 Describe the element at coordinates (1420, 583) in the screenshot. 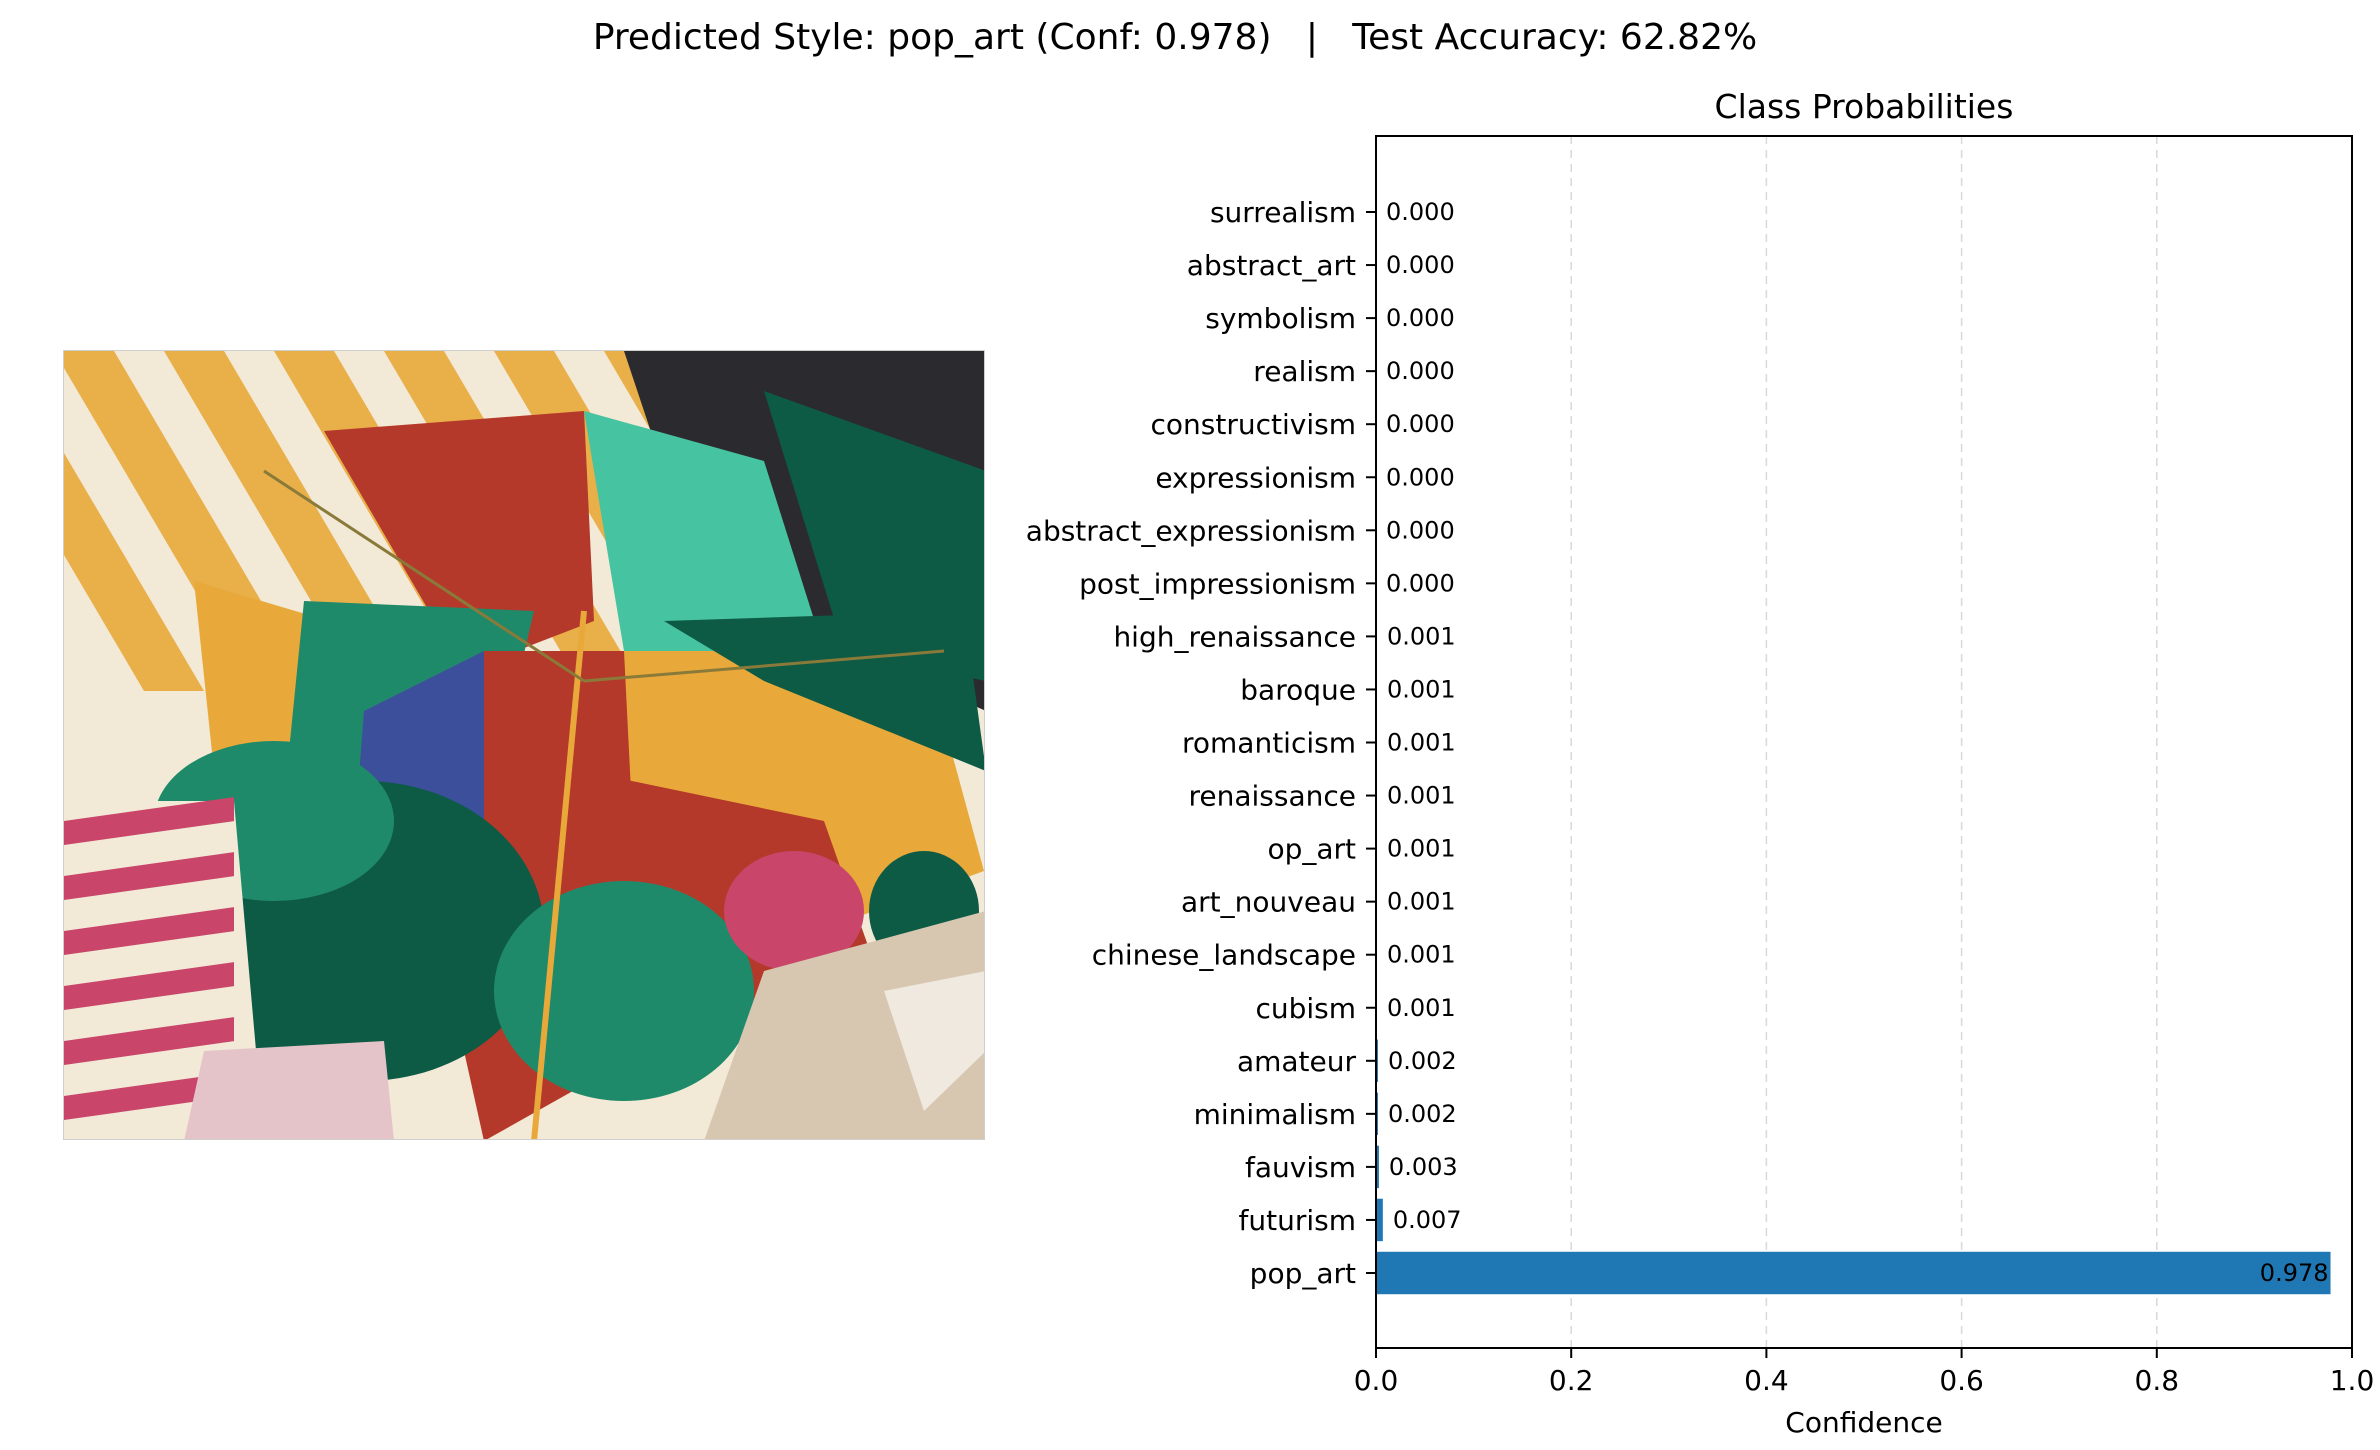

I see `value-label-post-impressionism: 0.000` at that location.